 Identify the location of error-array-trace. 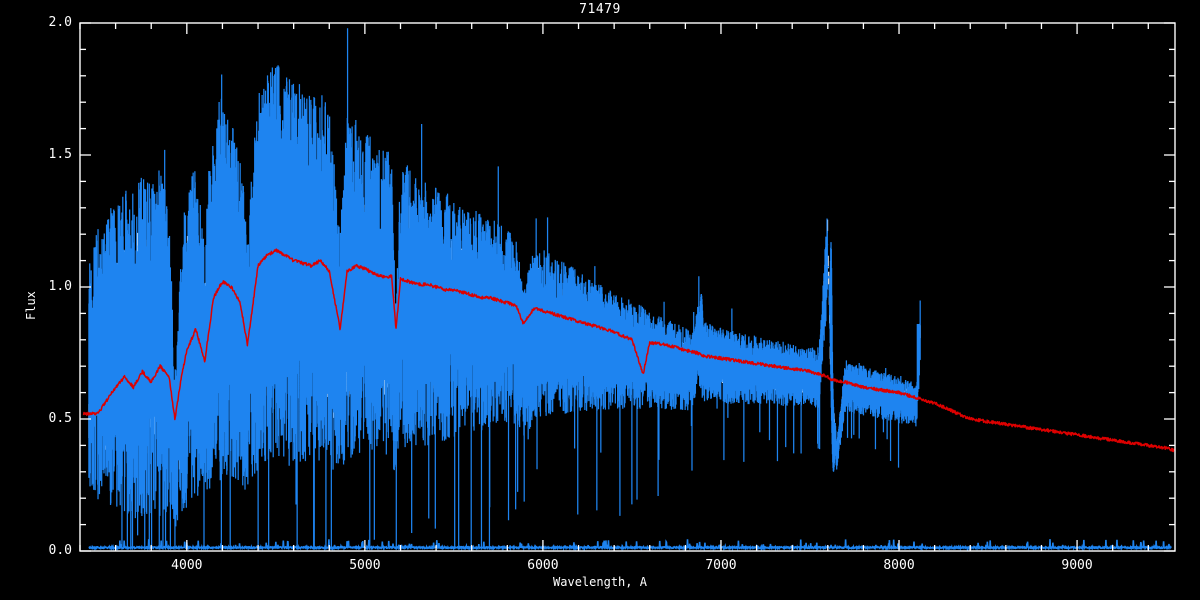
(630, 545).